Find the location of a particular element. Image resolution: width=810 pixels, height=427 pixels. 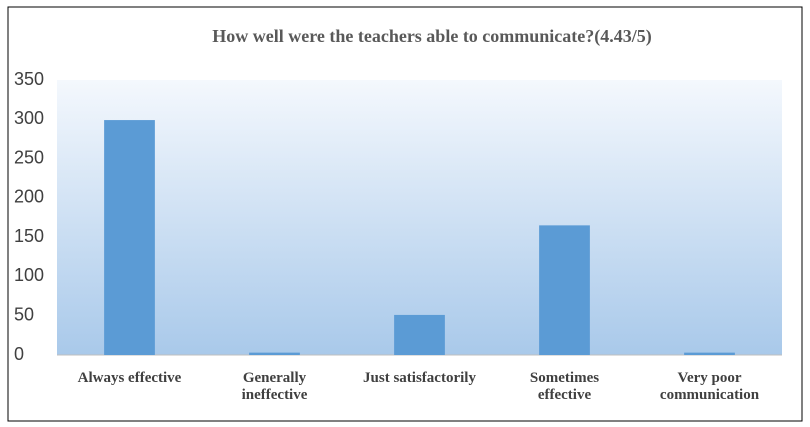

x-tick-label: Generally ineffective is located at coordinates (274, 386).